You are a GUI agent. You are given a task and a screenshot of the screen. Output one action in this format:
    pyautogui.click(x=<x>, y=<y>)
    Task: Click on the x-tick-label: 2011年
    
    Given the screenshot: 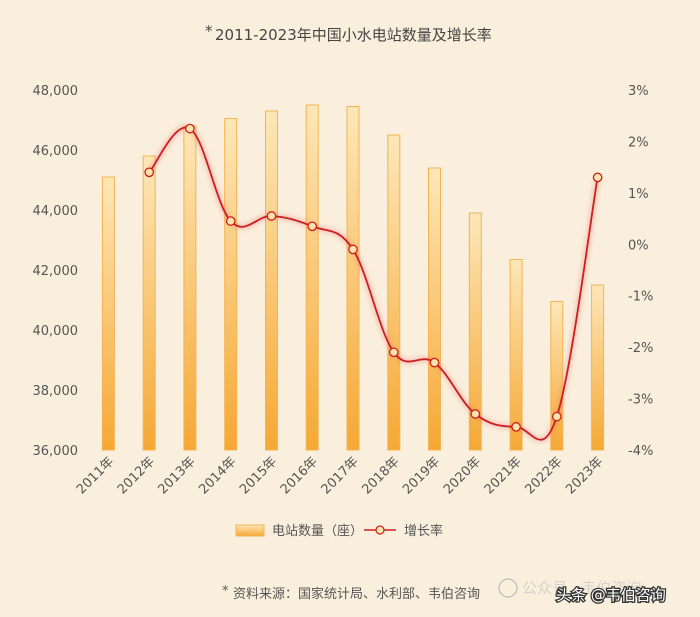 What is the action you would take?
    pyautogui.click(x=95, y=475)
    